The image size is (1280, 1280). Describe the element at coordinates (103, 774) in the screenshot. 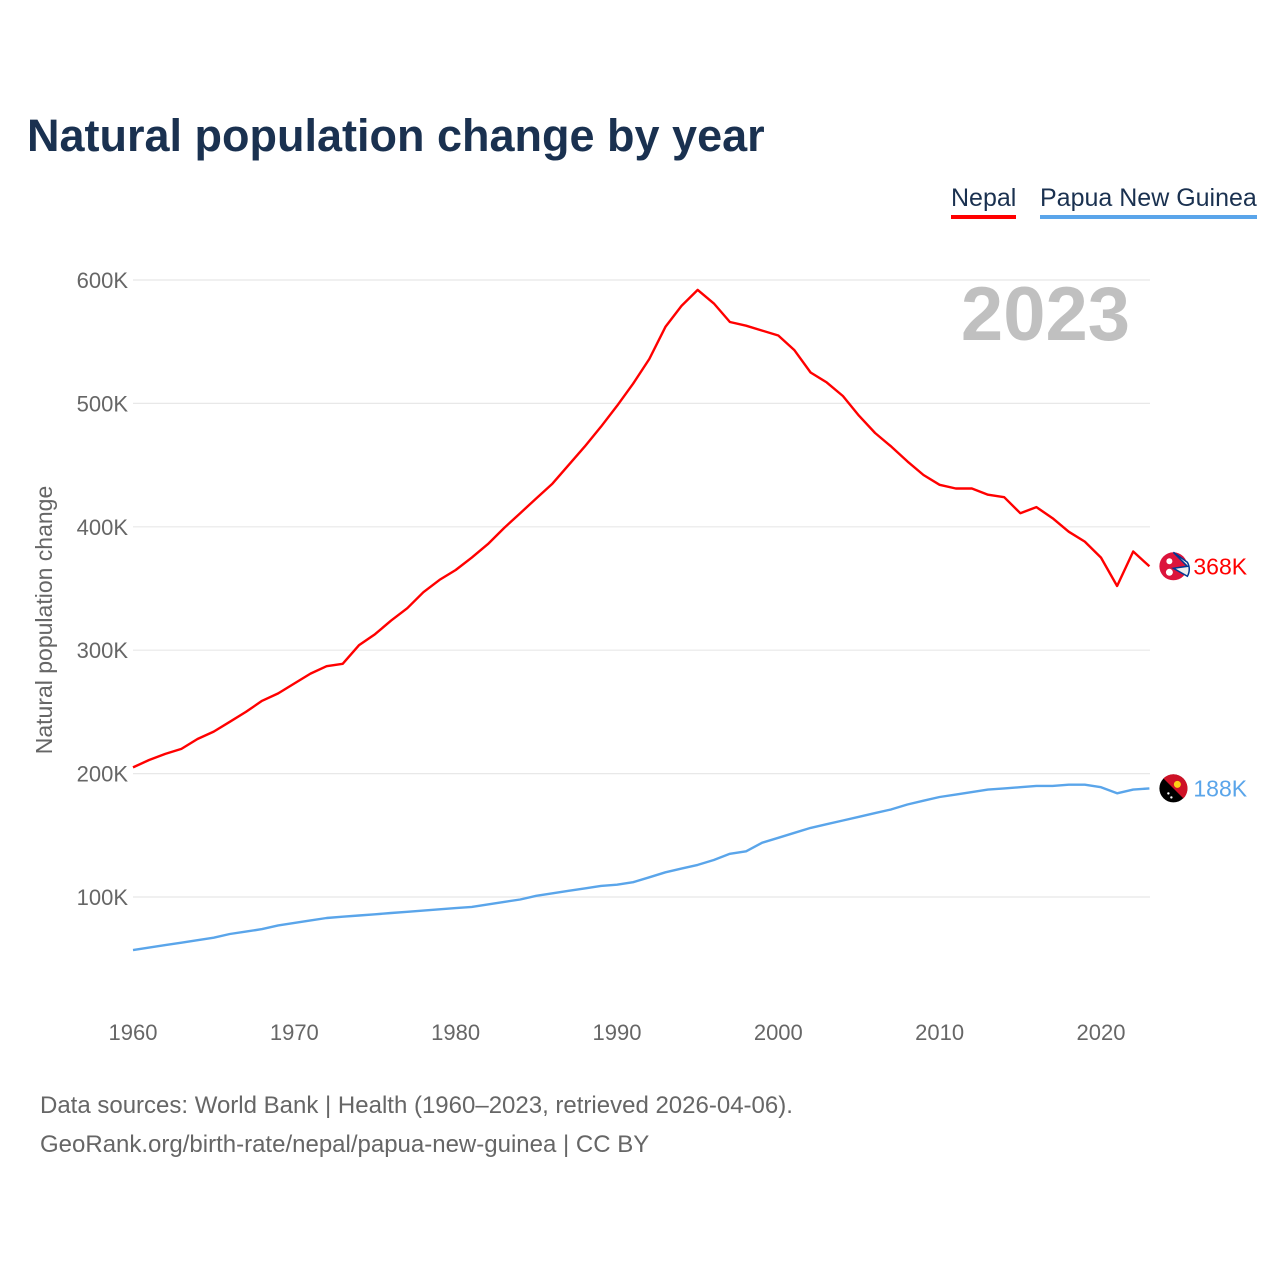

I see `y-tick-label: 200K` at that location.